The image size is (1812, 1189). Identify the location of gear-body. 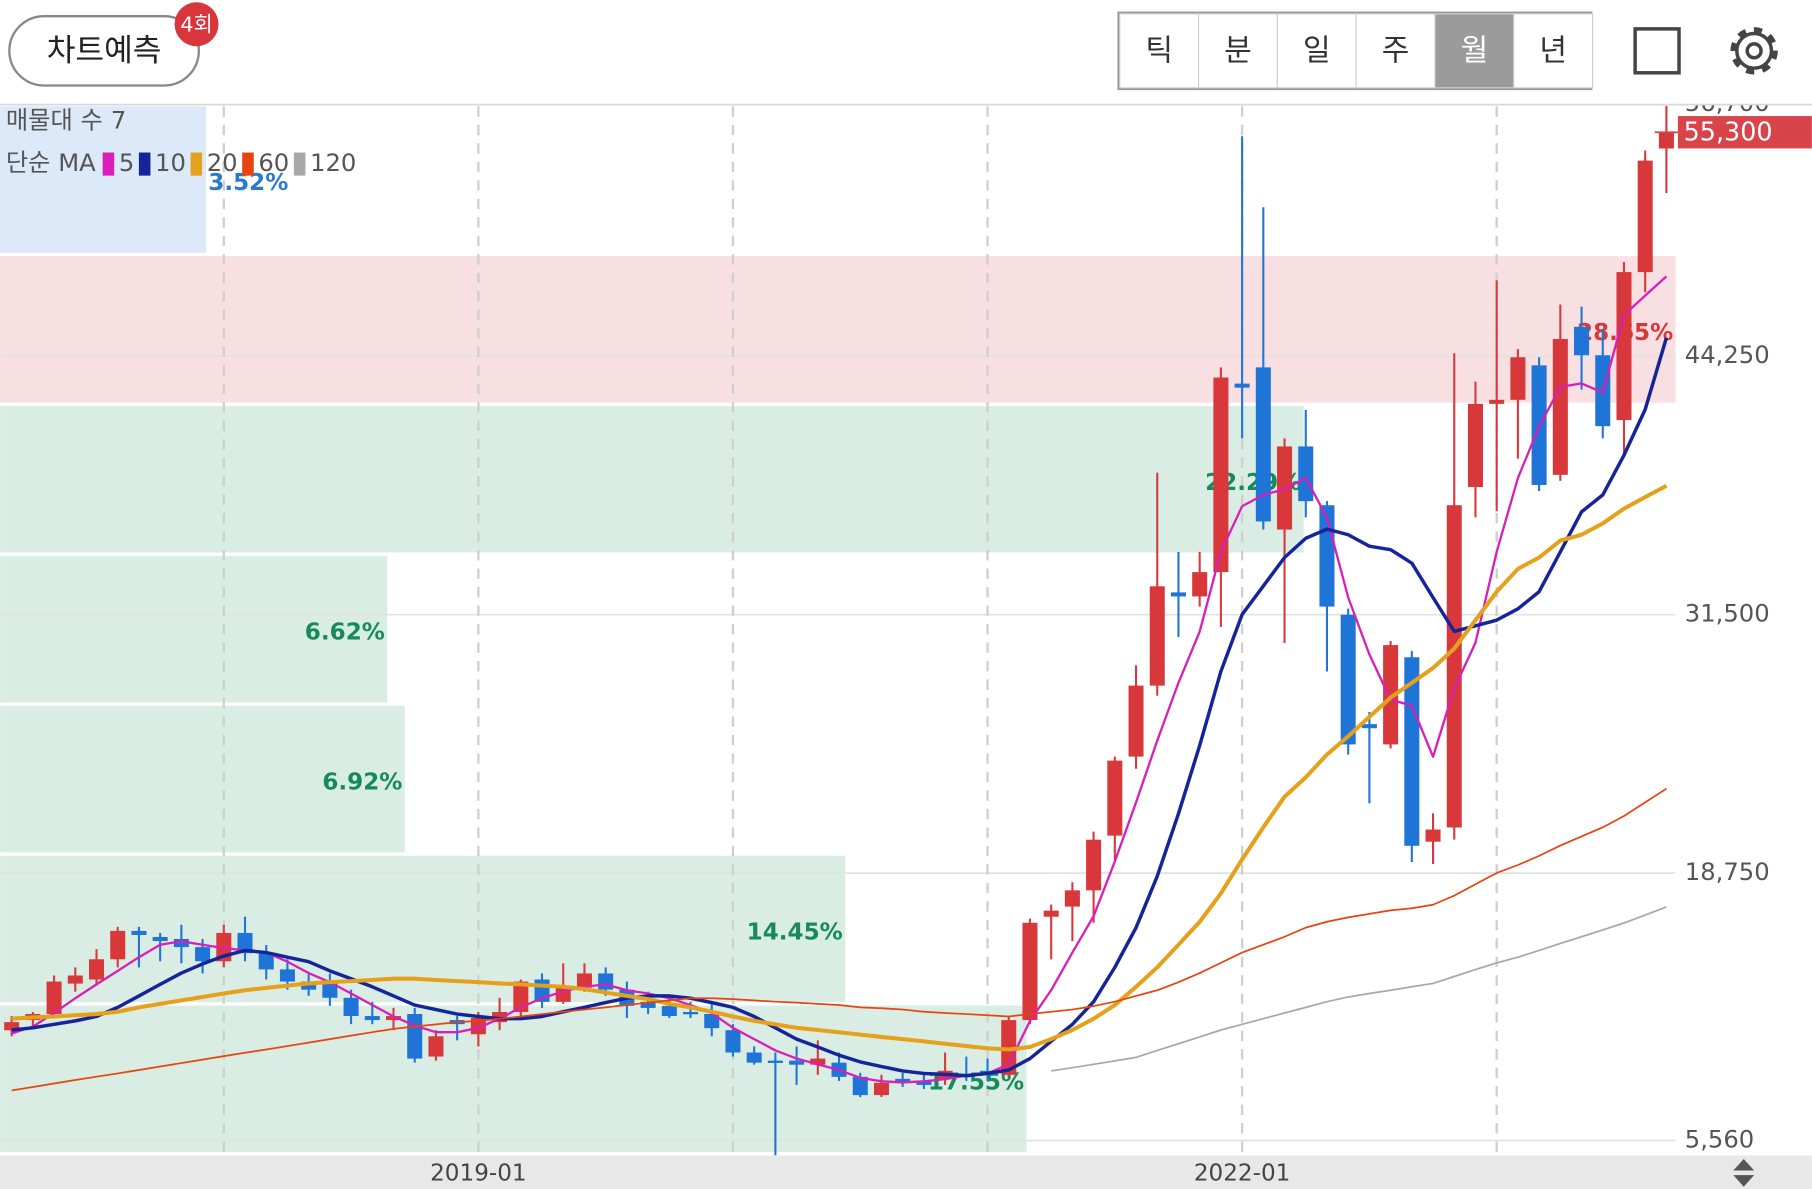
(1754, 50).